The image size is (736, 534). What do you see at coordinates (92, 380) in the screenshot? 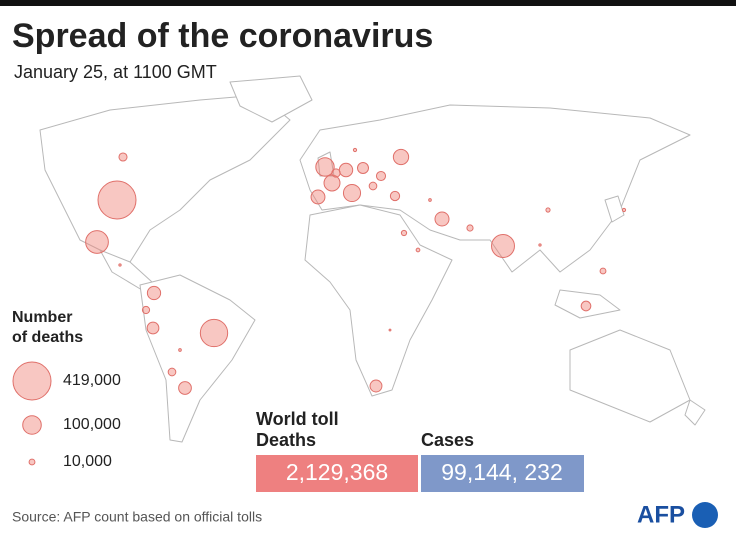
I see `legend-label: 419,000` at bounding box center [92, 380].